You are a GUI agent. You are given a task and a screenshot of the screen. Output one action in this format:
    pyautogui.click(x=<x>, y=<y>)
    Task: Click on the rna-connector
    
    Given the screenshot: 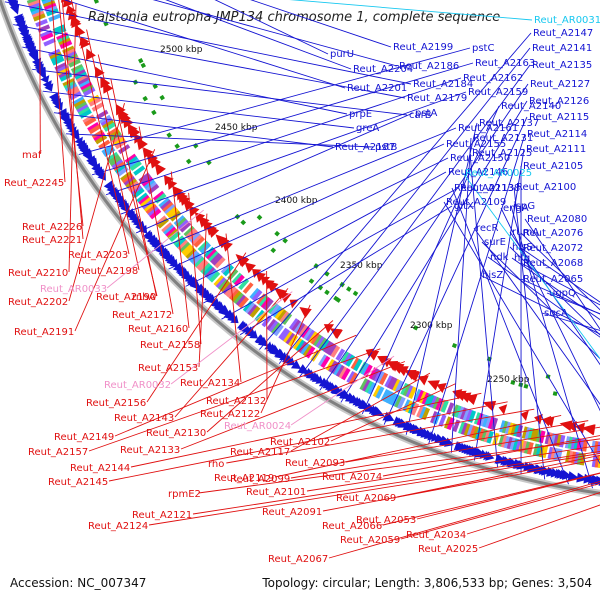 What is the action you would take?
    pyautogui.click(x=531, y=266)
    